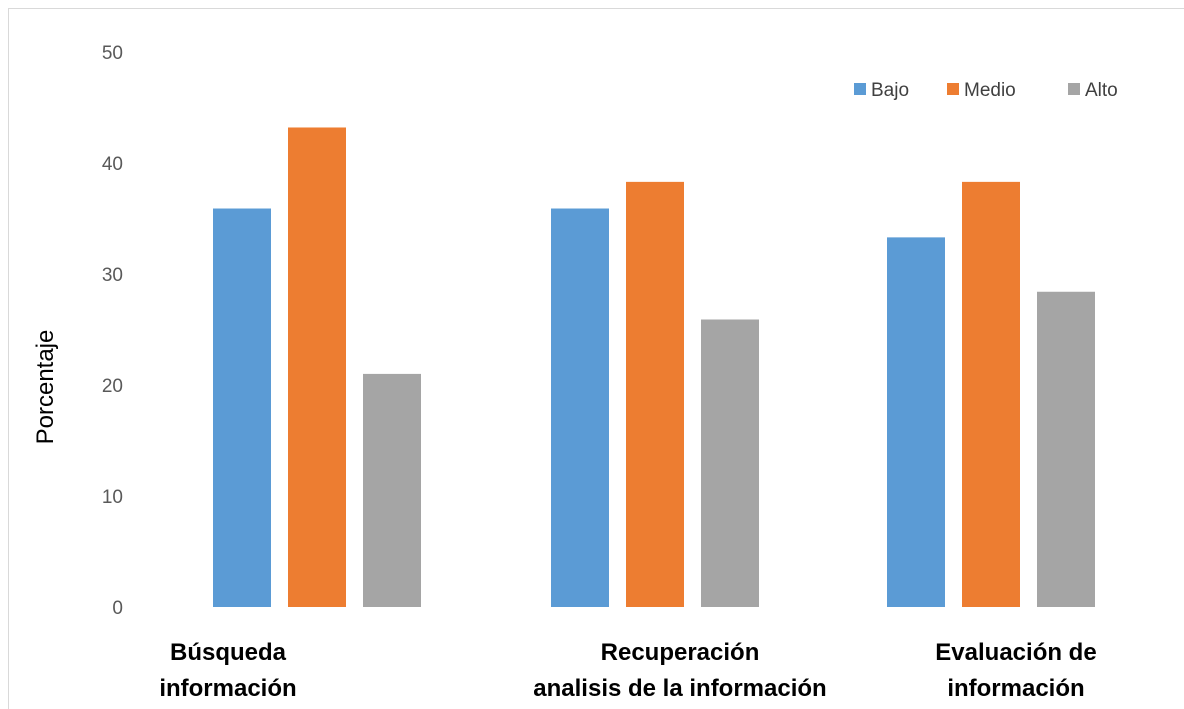 The width and height of the screenshot is (1184, 709). Describe the element at coordinates (45, 387) in the screenshot. I see `y-axis-title: Porcentaje` at that location.